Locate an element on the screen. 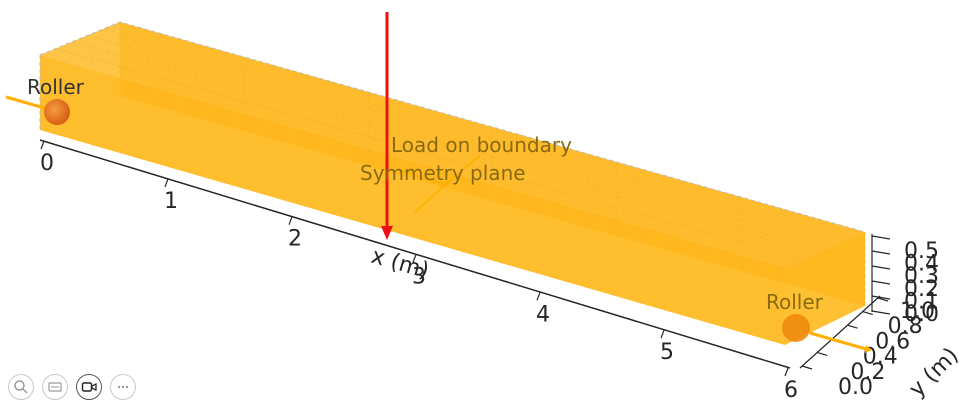  roller-right-label: Roller is located at coordinates (795, 302).